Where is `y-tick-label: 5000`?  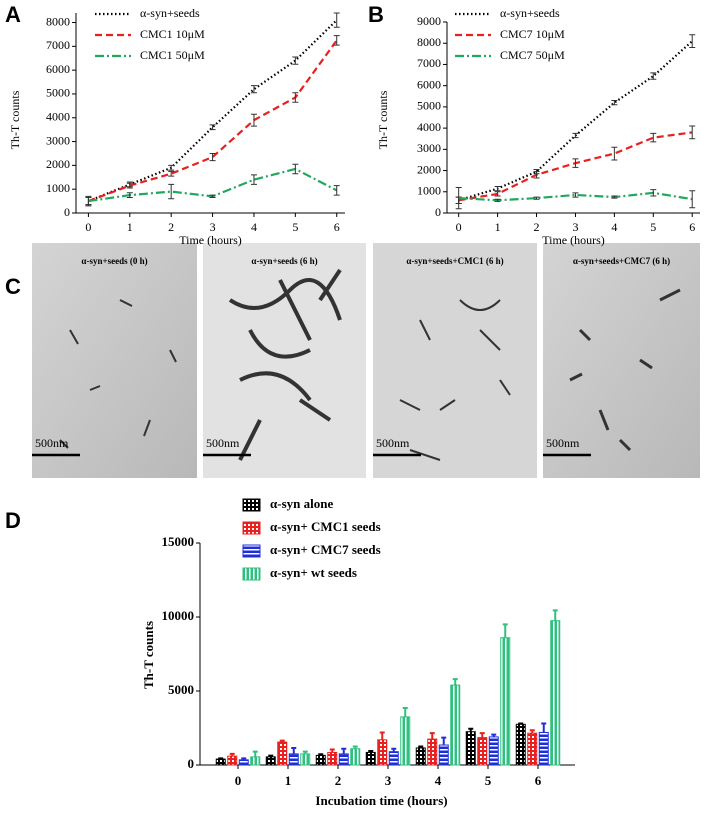 y-tick-label: 5000 is located at coordinates (58, 93).